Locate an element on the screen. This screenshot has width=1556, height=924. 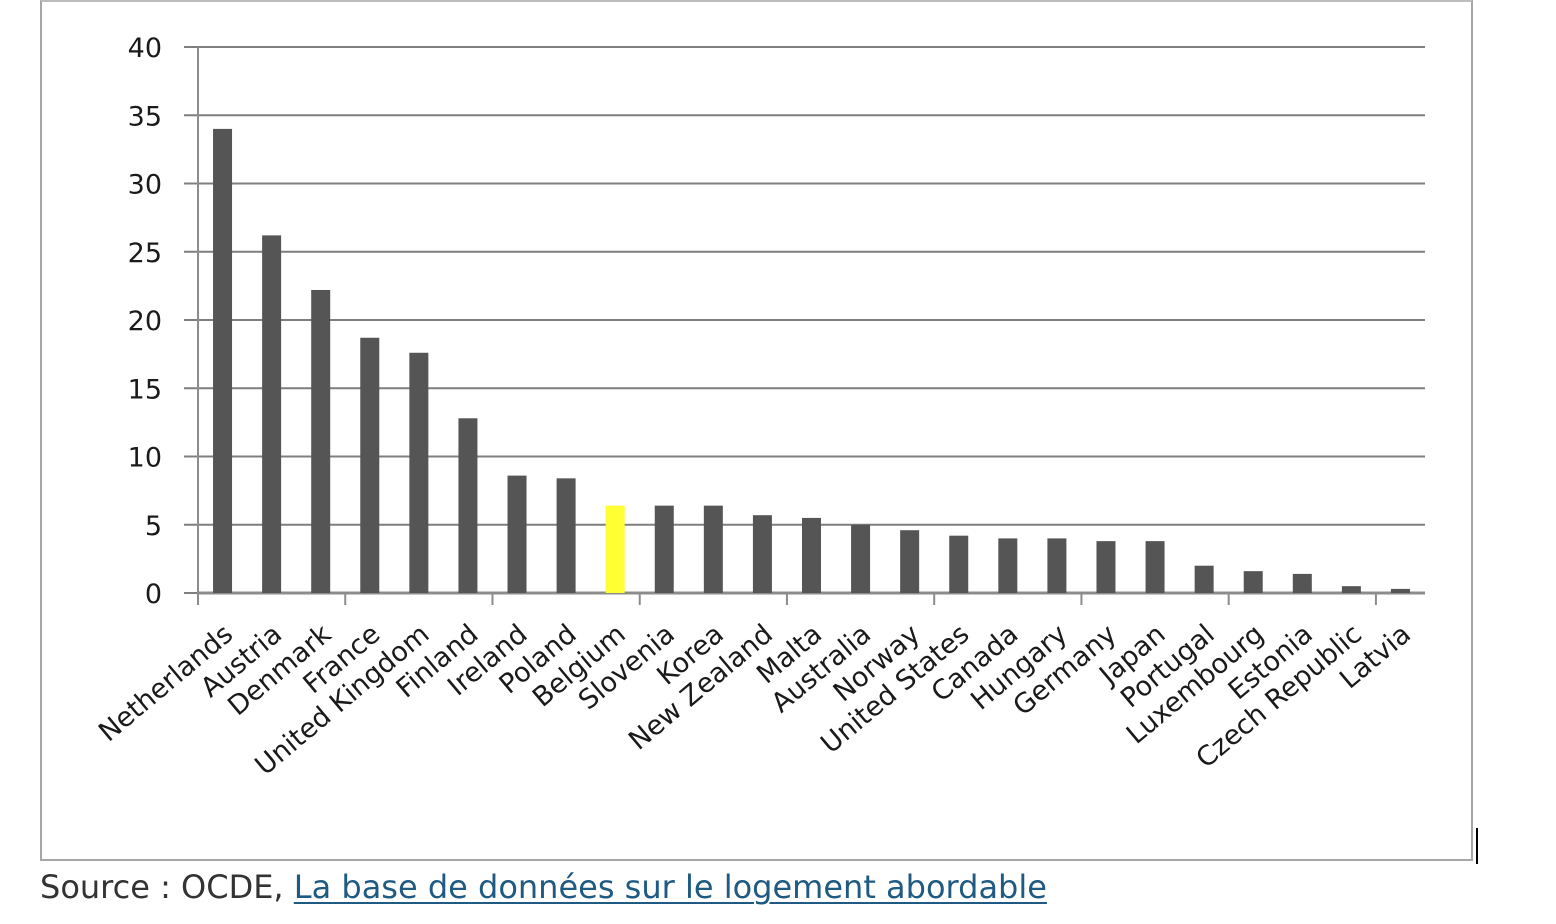
y-tick-label: 35 is located at coordinates (145, 116).